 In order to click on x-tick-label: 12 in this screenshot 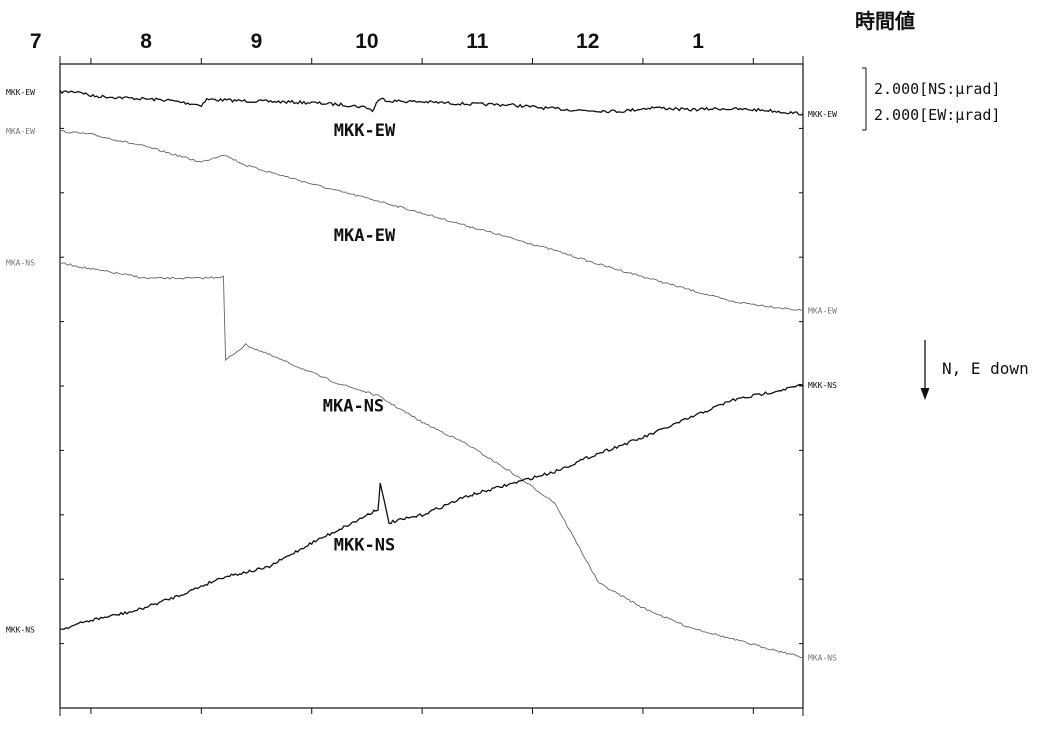, I will do `click(587, 41)`.